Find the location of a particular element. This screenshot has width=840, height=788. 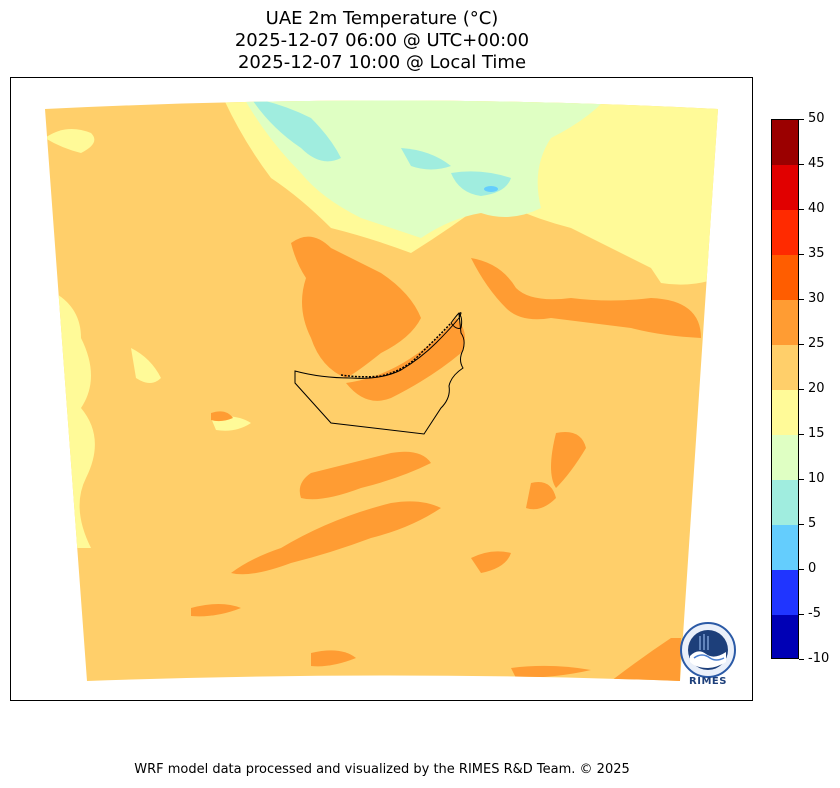

warm-band-south-a is located at coordinates (491, 562).